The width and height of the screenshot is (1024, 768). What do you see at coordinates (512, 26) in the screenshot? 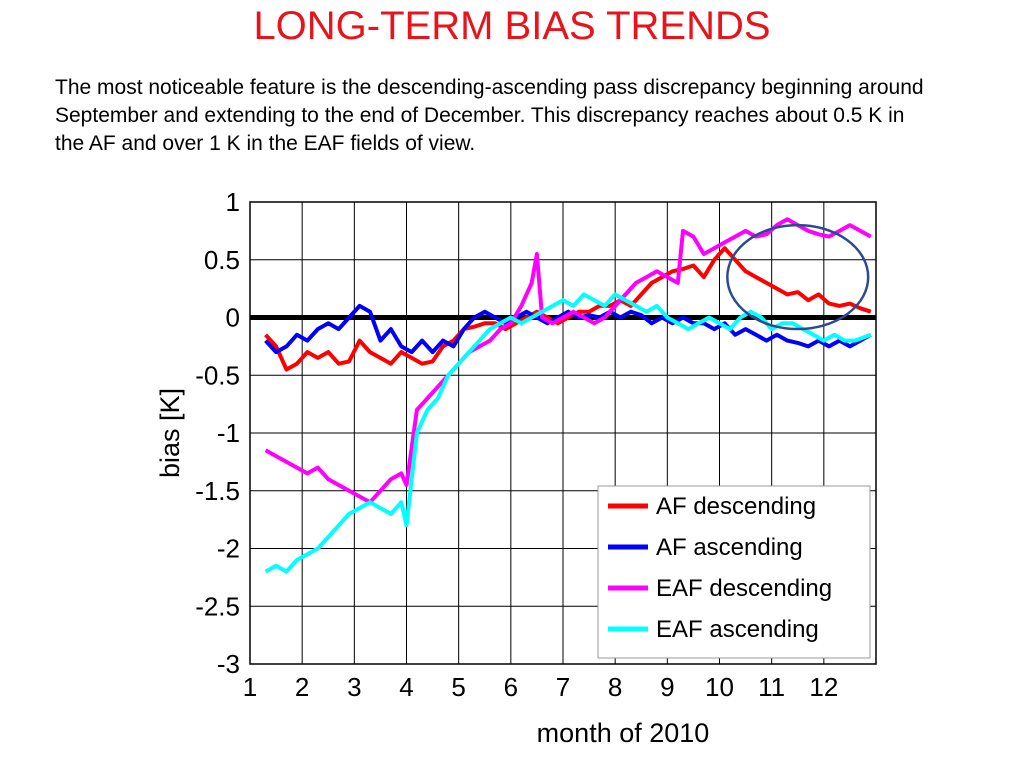
I see `slide-title: LONG-TERM BIAS TRENDS` at bounding box center [512, 26].